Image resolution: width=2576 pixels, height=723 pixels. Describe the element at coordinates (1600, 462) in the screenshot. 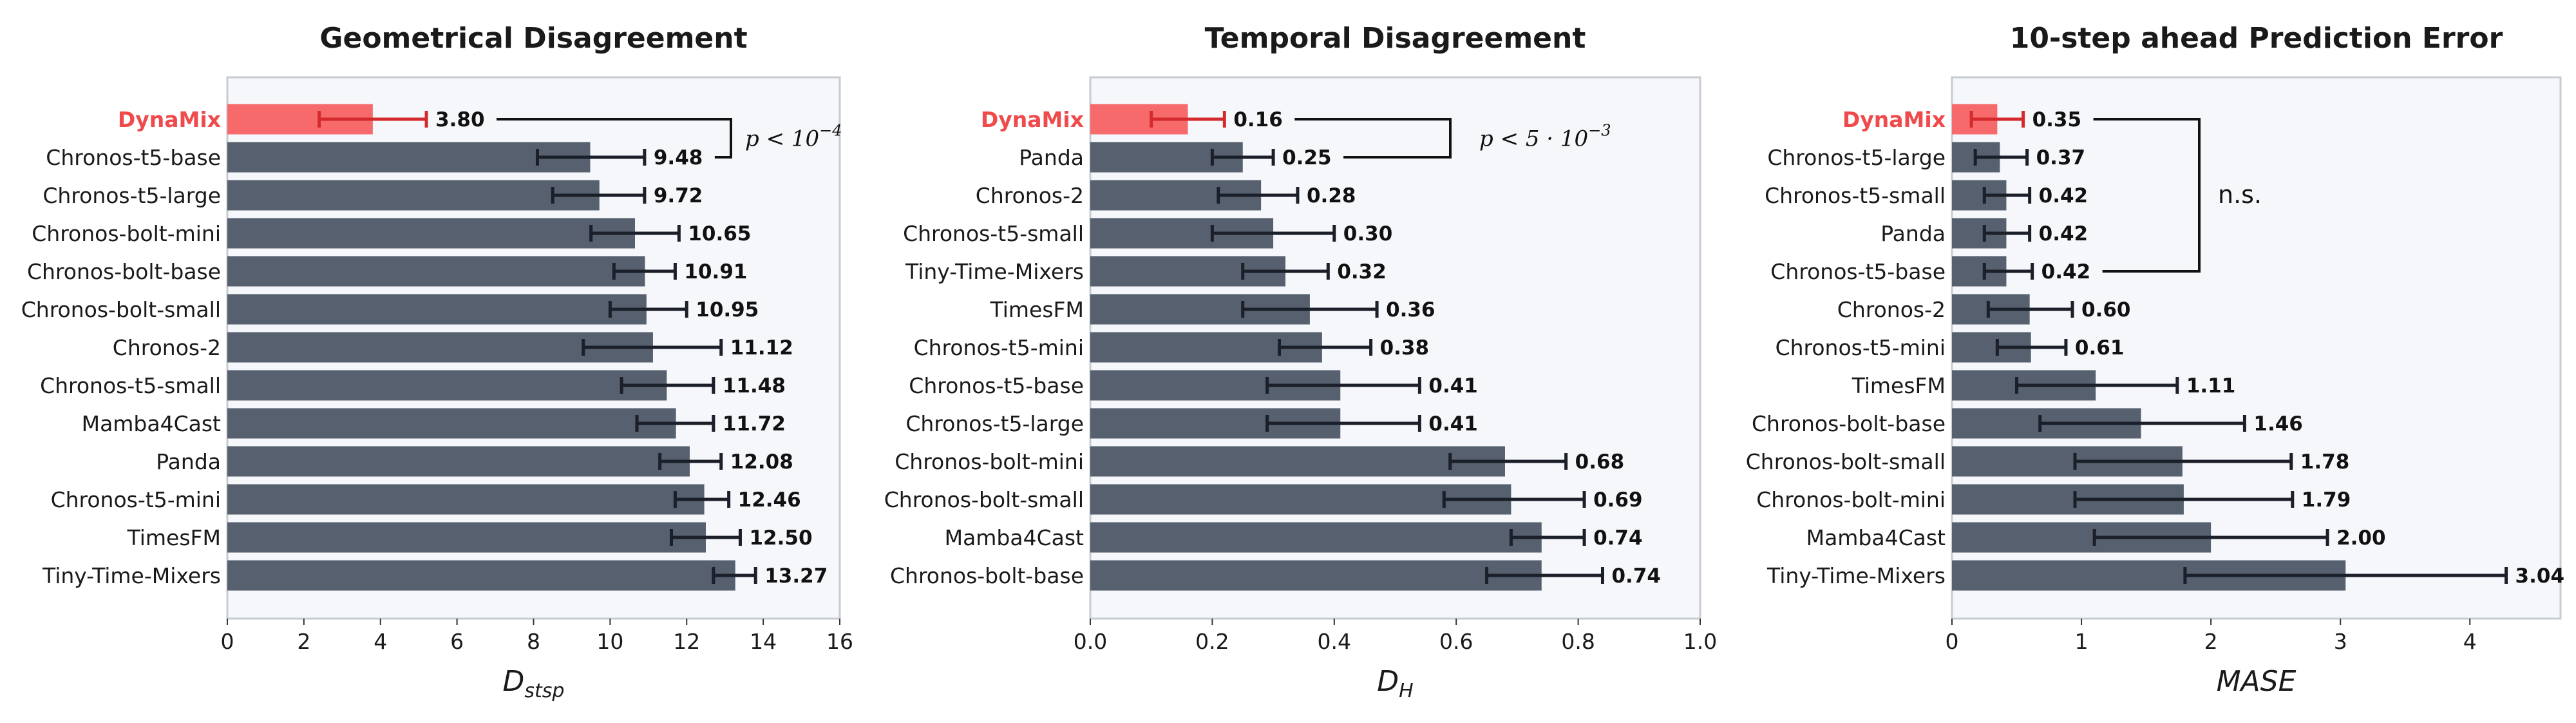

I see `value-label: 0.68` at that location.